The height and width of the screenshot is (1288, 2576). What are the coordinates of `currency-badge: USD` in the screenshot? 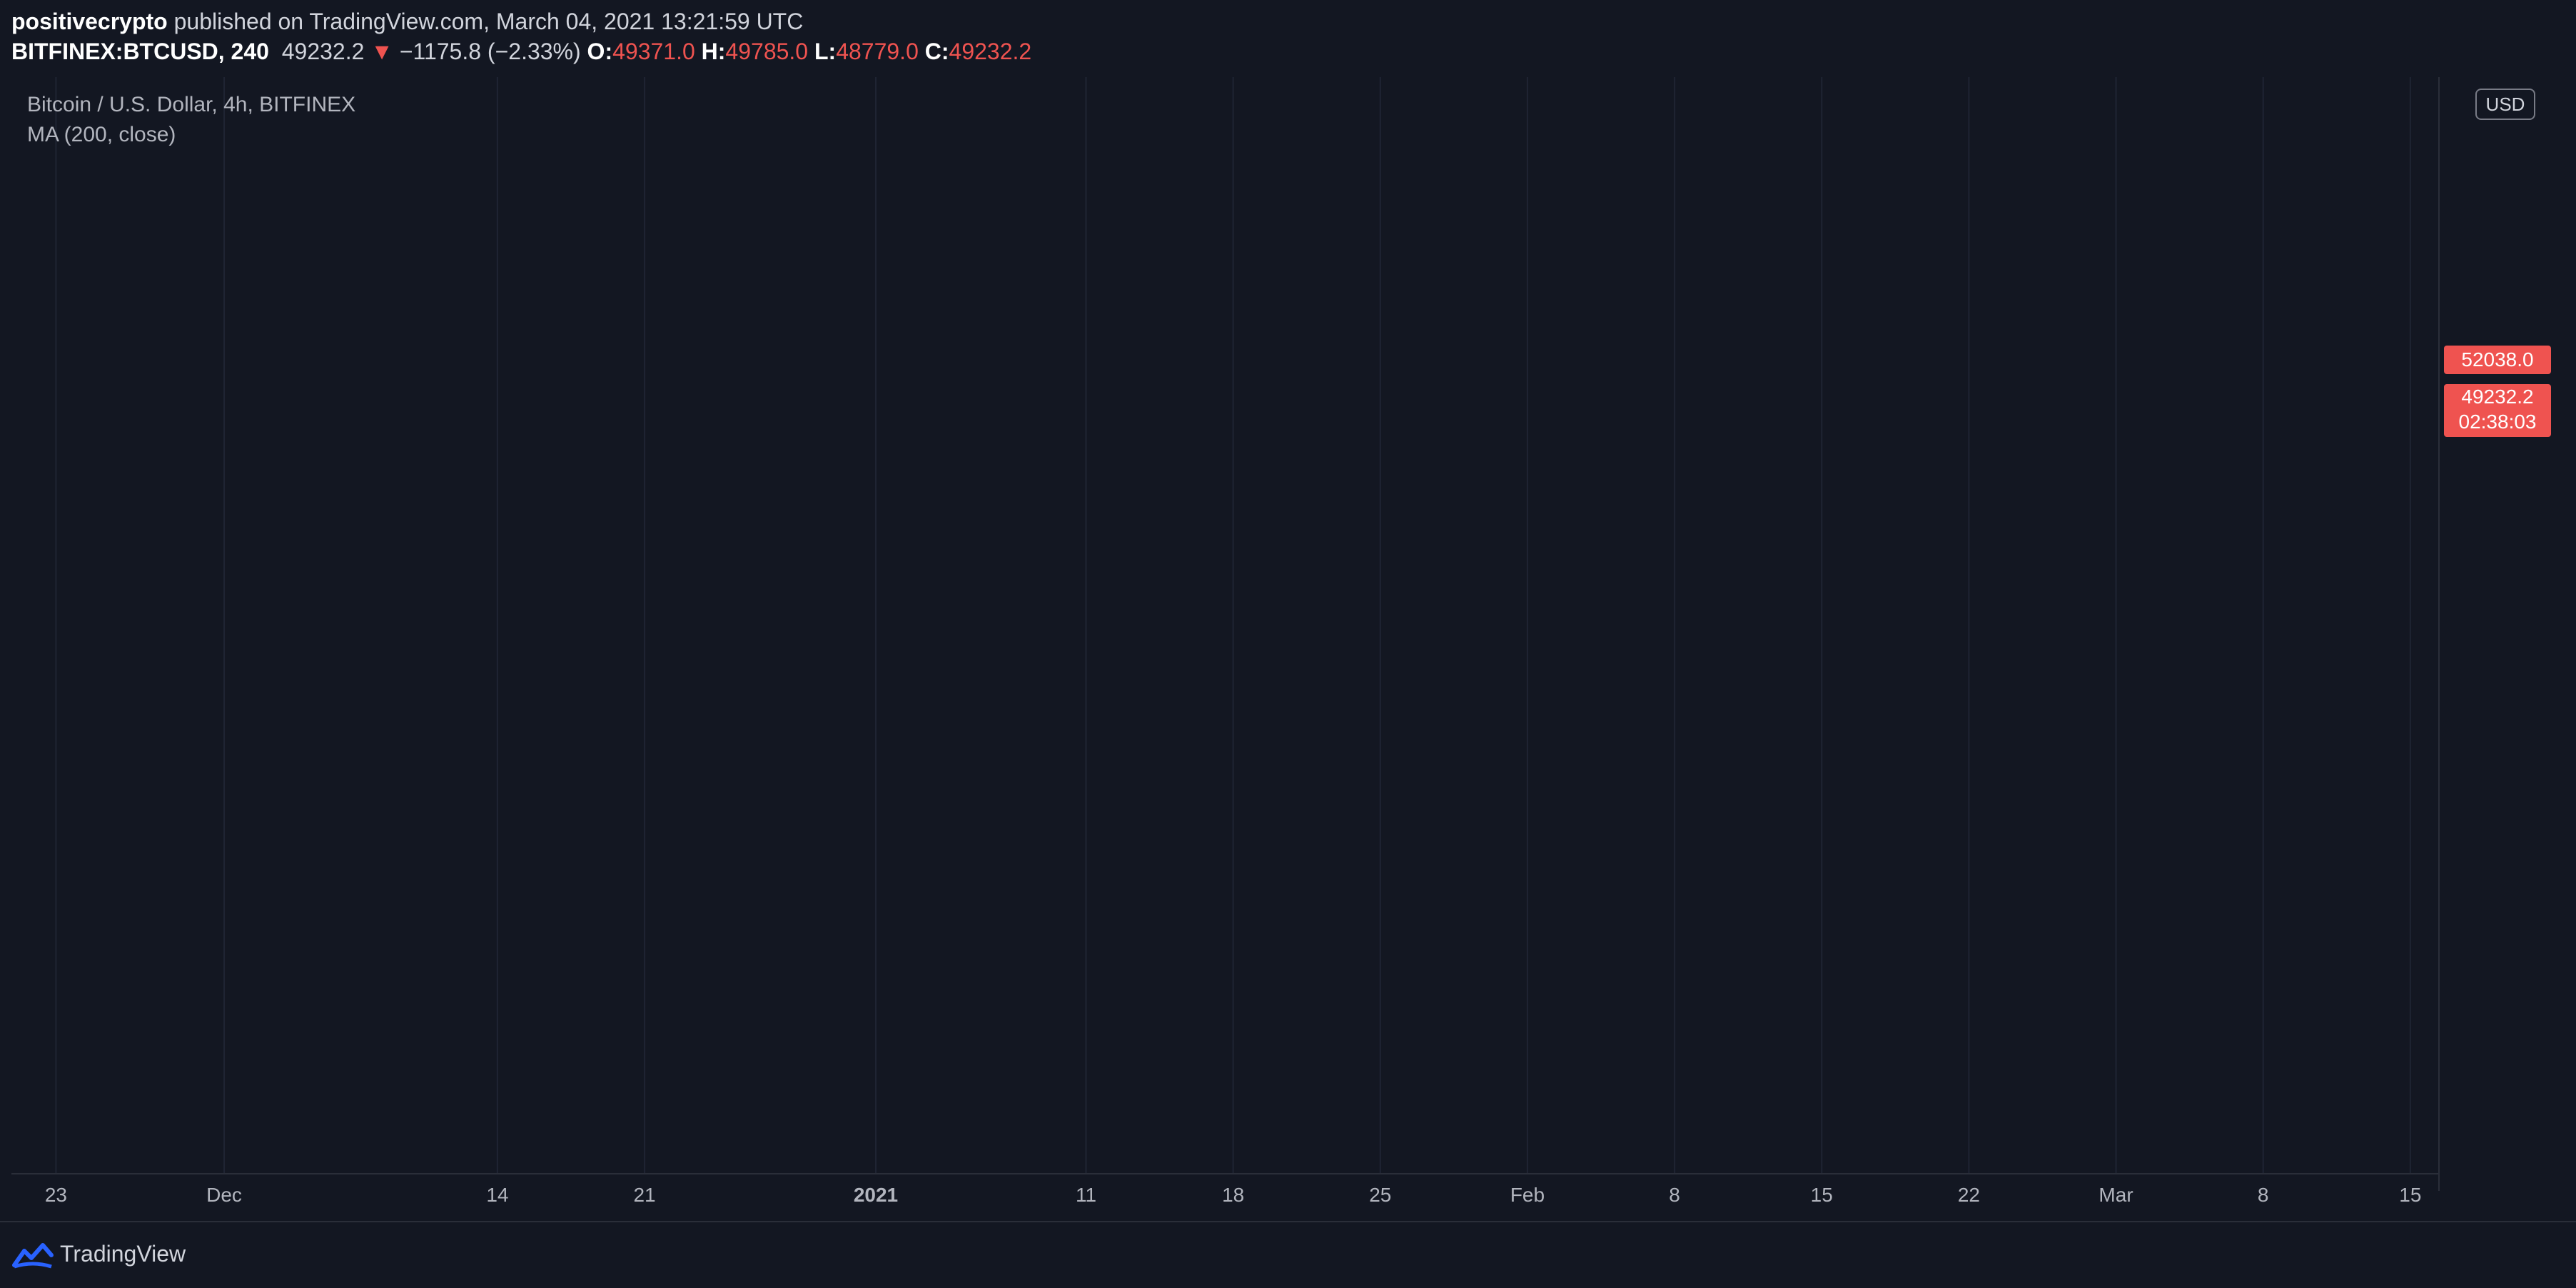 It's located at (2505, 105).